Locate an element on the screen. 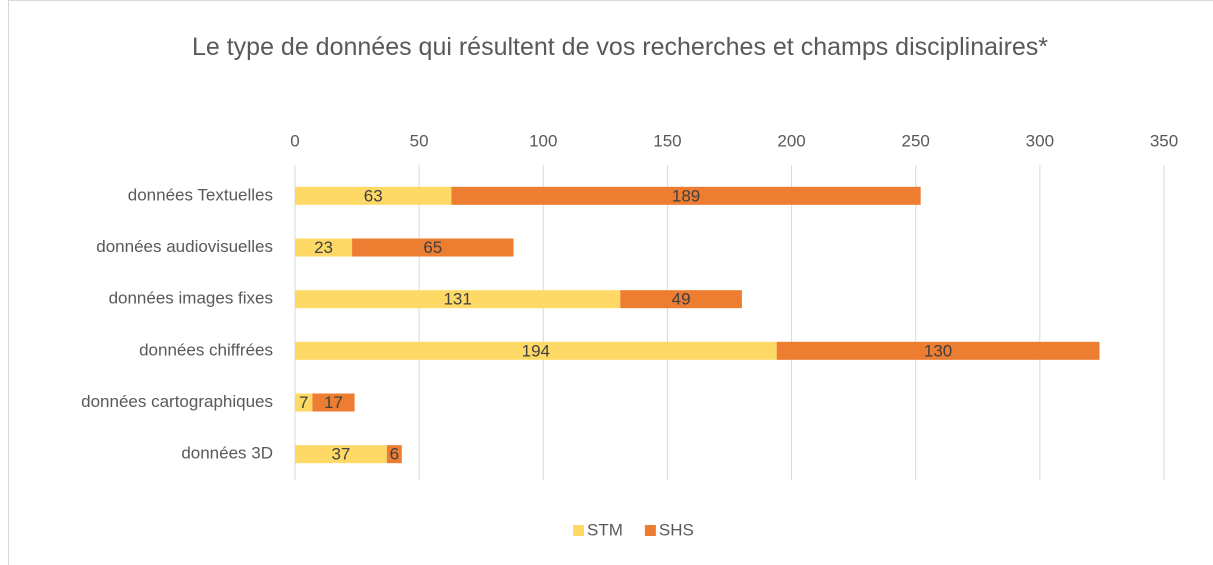 The height and width of the screenshot is (565, 1213). value-label: 65 is located at coordinates (432, 247).